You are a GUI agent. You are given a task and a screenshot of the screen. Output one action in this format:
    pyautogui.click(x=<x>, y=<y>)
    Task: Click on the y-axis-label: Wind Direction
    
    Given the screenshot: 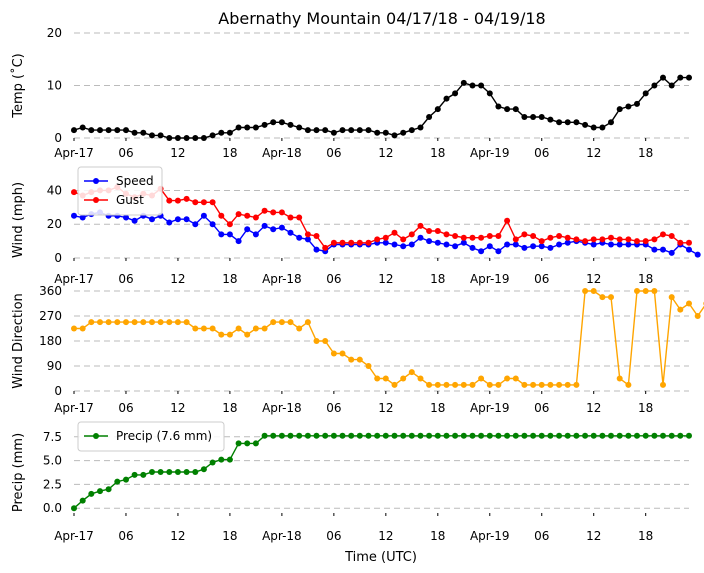 What is the action you would take?
    pyautogui.click(x=18, y=341)
    